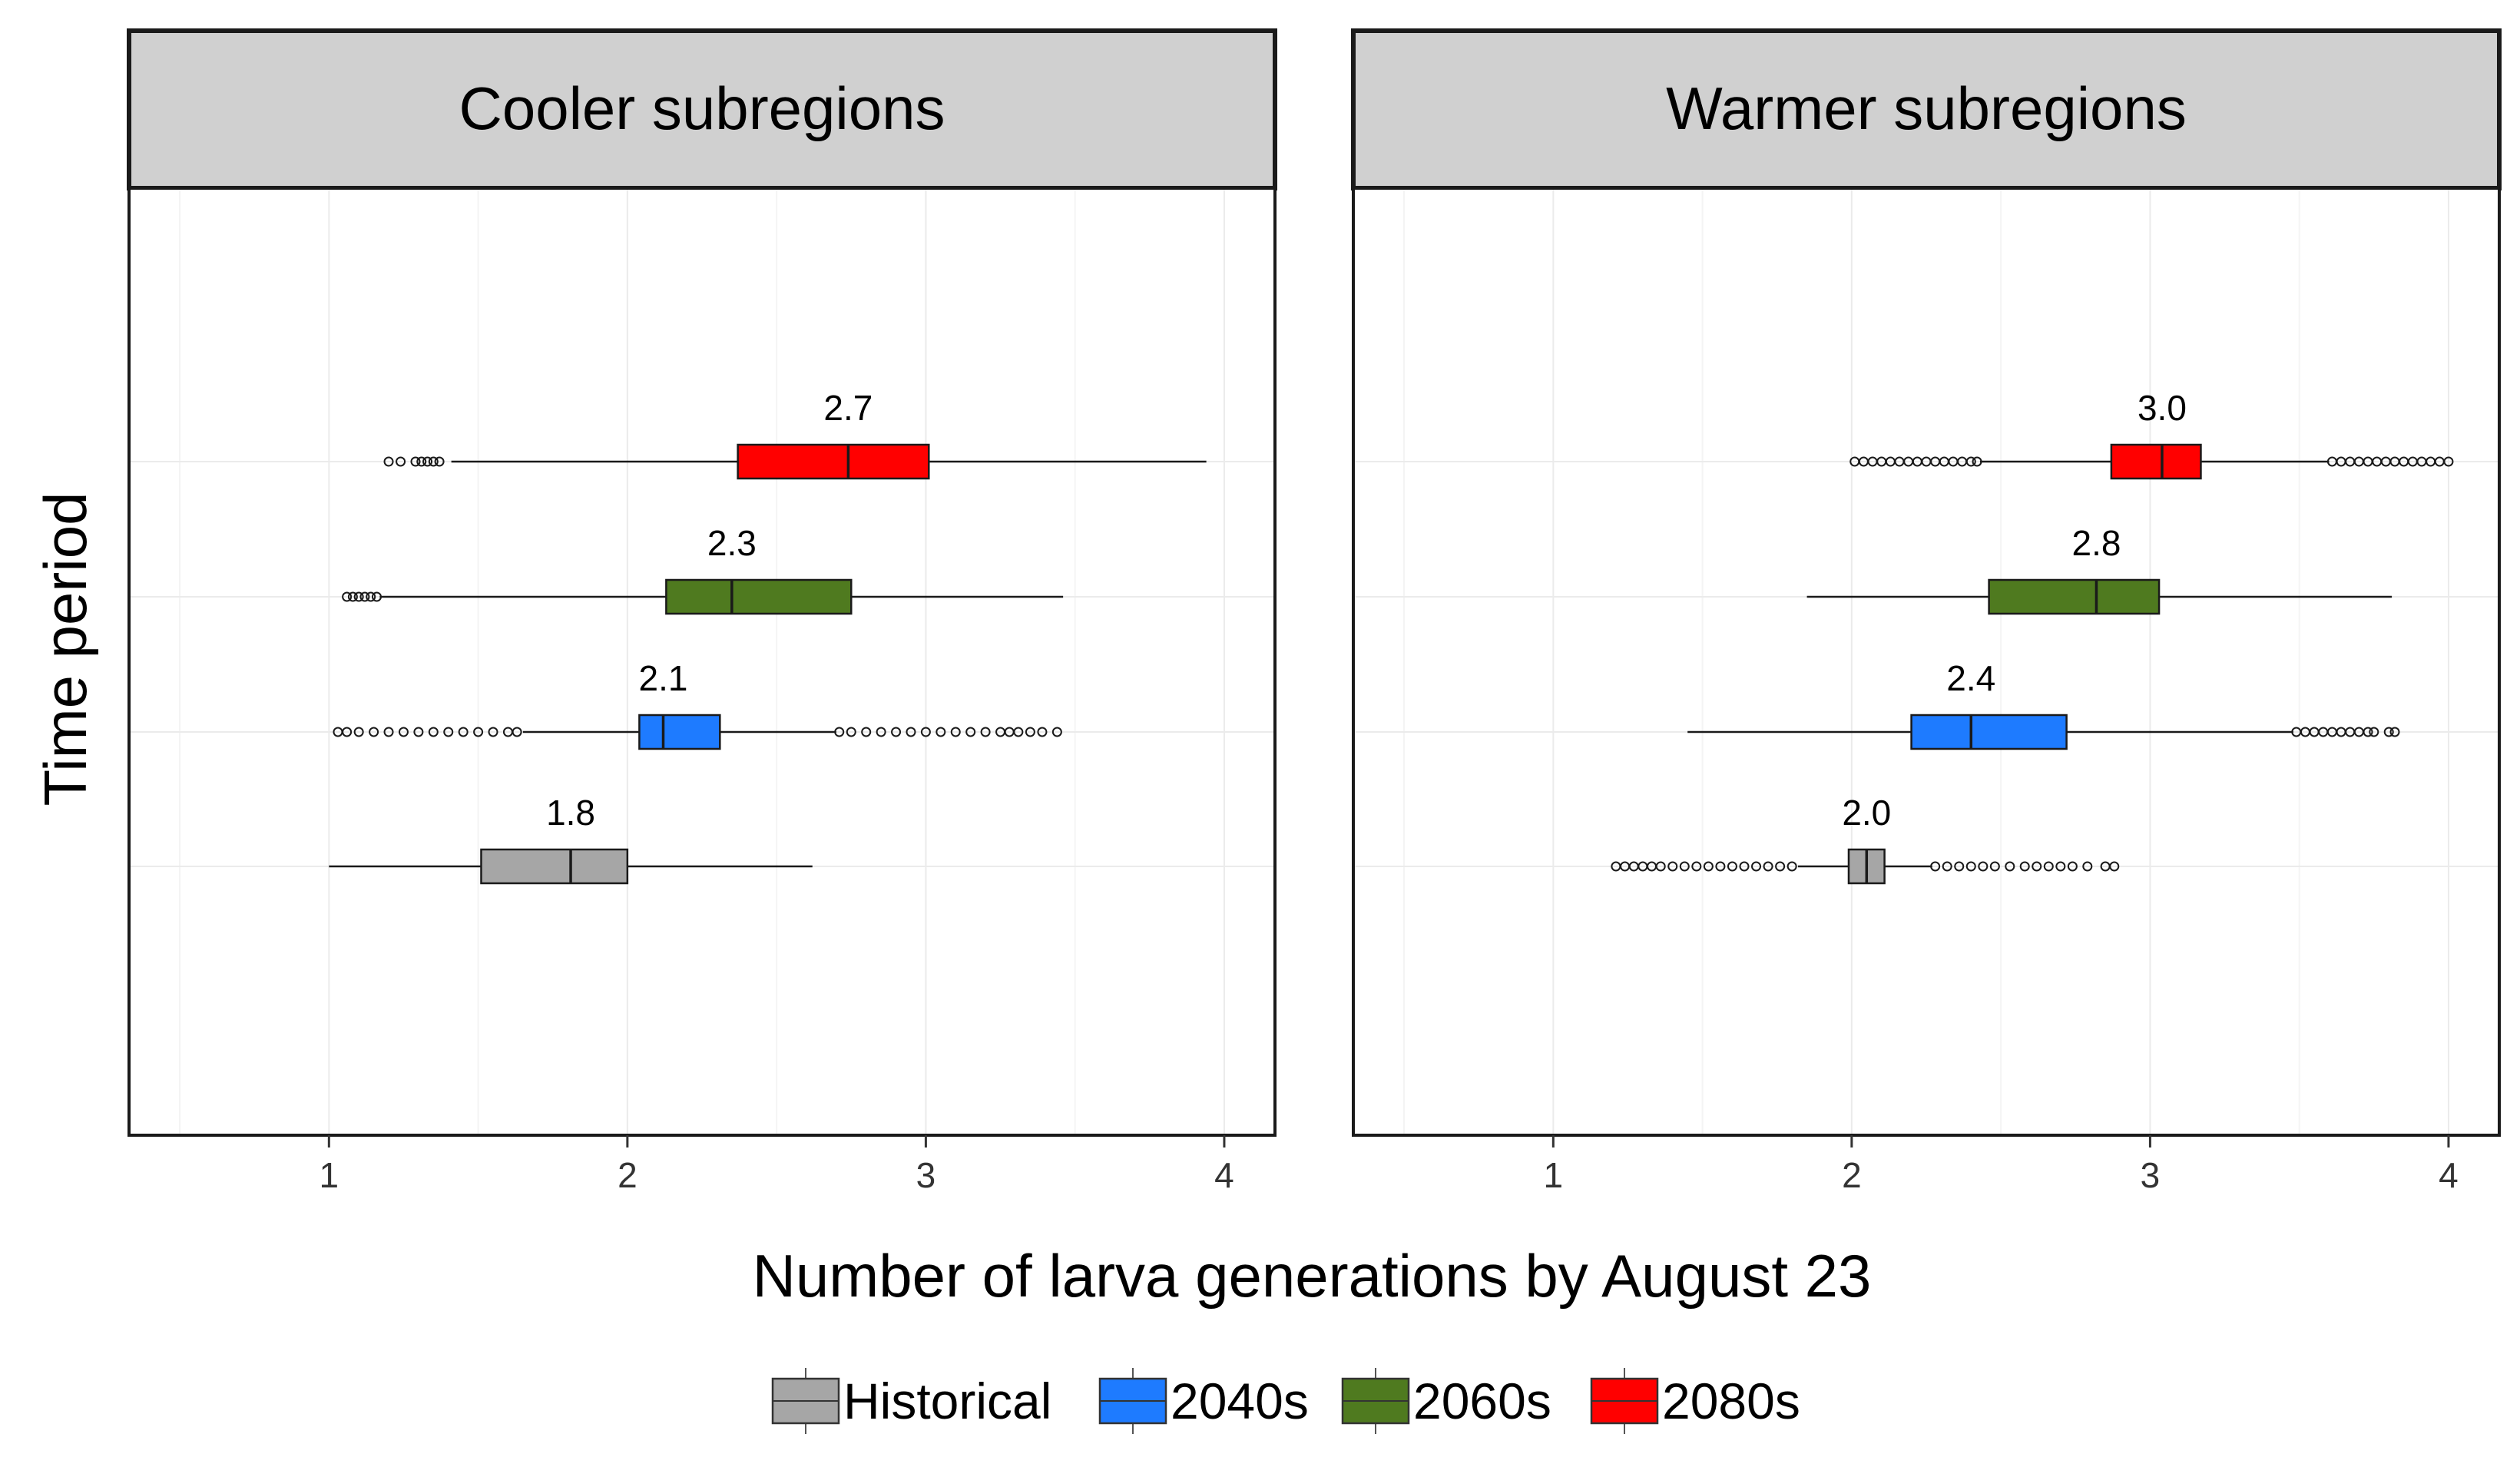 The height and width of the screenshot is (1477, 2520). What do you see at coordinates (703, 569) in the screenshot?
I see `box-2060s: 2.3` at bounding box center [703, 569].